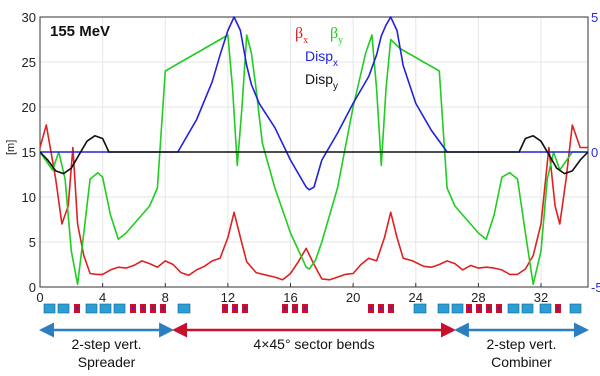  What do you see at coordinates (11, 147) in the screenshot?
I see `y-axis-label: [m]` at bounding box center [11, 147].